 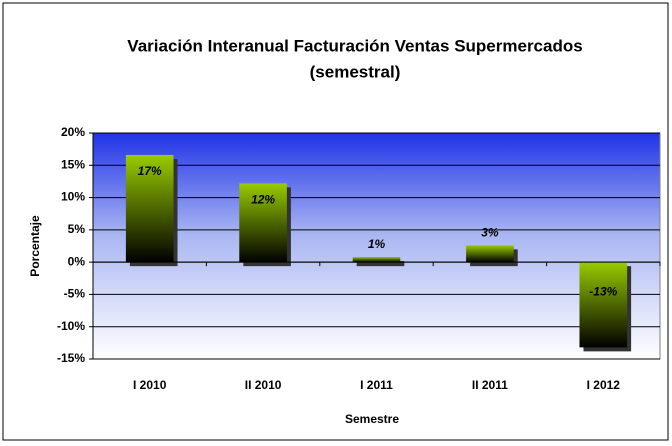 What do you see at coordinates (490, 233) in the screenshot?
I see `data-label: 3%` at bounding box center [490, 233].